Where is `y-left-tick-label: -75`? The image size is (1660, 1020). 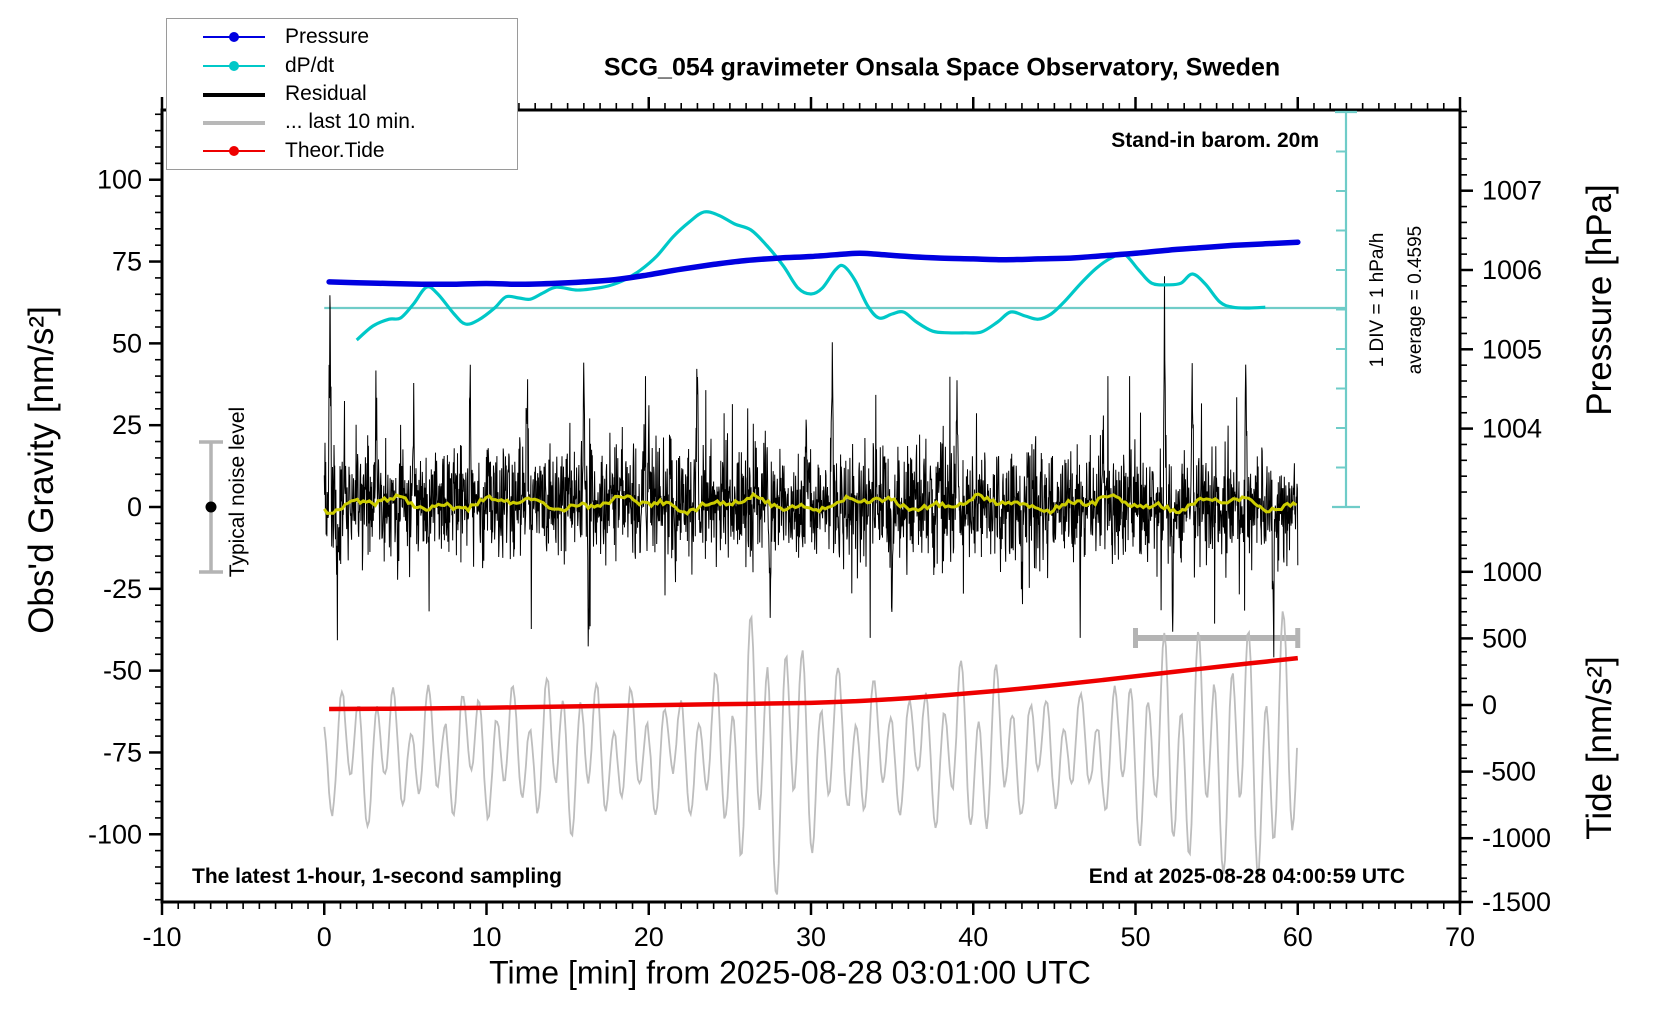
y-left-tick-label: -75 is located at coordinates (122, 752).